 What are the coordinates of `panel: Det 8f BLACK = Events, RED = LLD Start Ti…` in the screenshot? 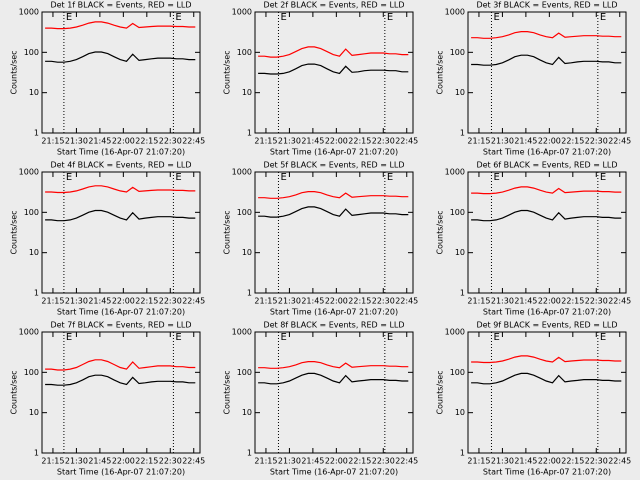 It's located at (321, 399).